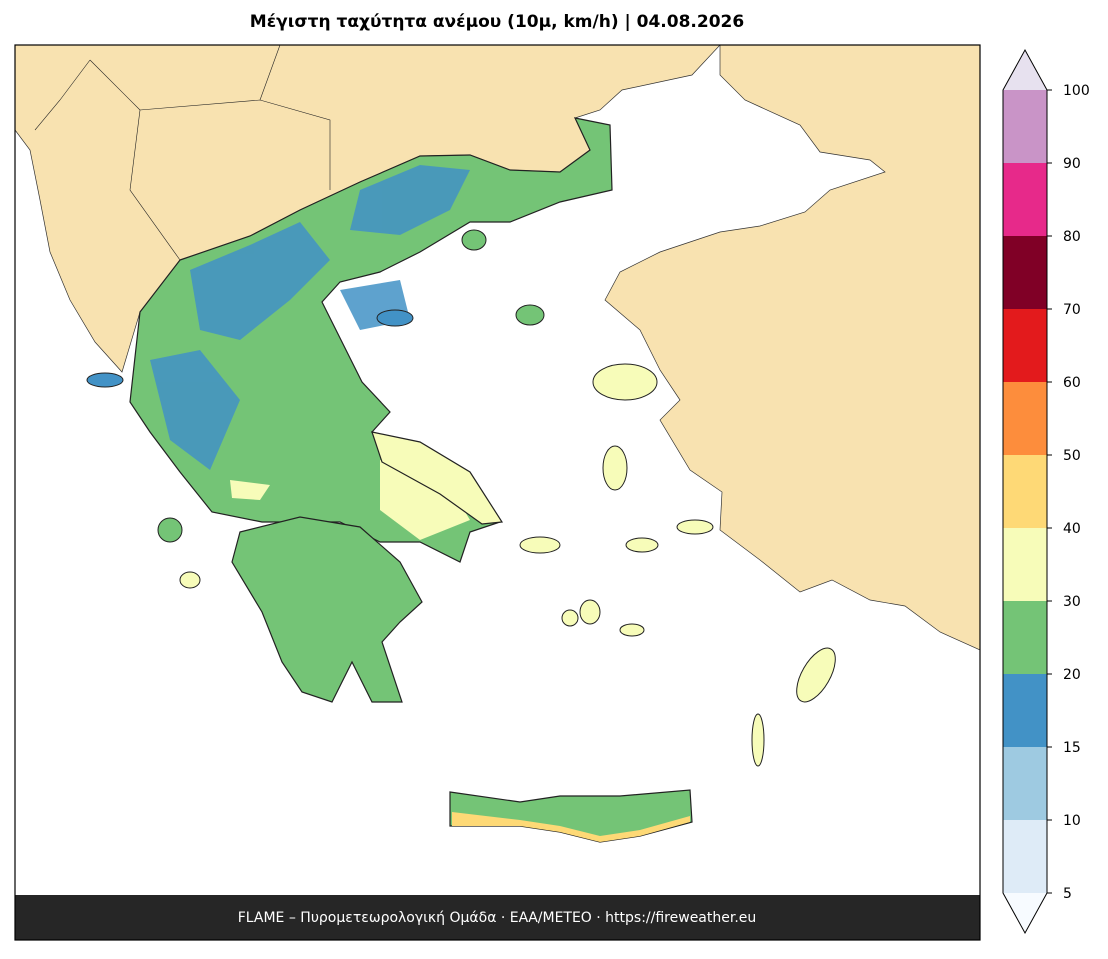  What do you see at coordinates (1025, 70) in the screenshot?
I see `extend-high` at bounding box center [1025, 70].